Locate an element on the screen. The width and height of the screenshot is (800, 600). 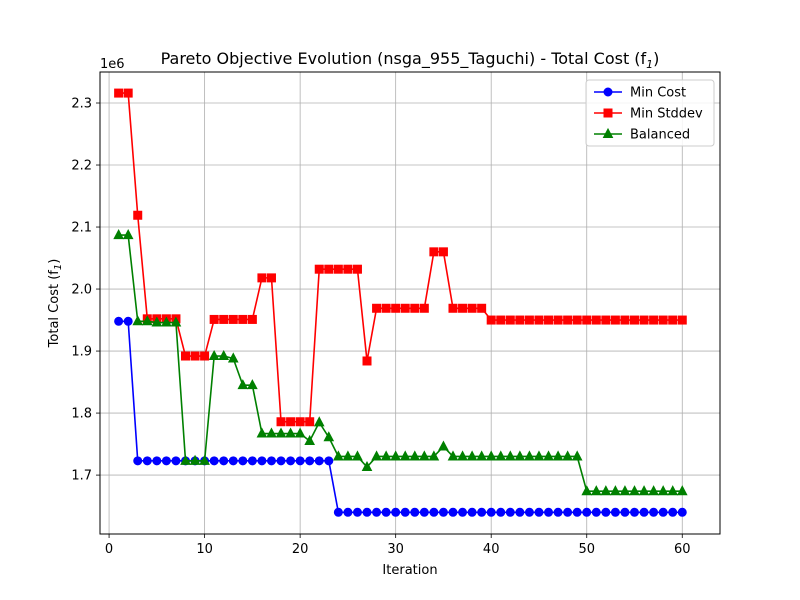
legend-label: Min Cost is located at coordinates (658, 93).